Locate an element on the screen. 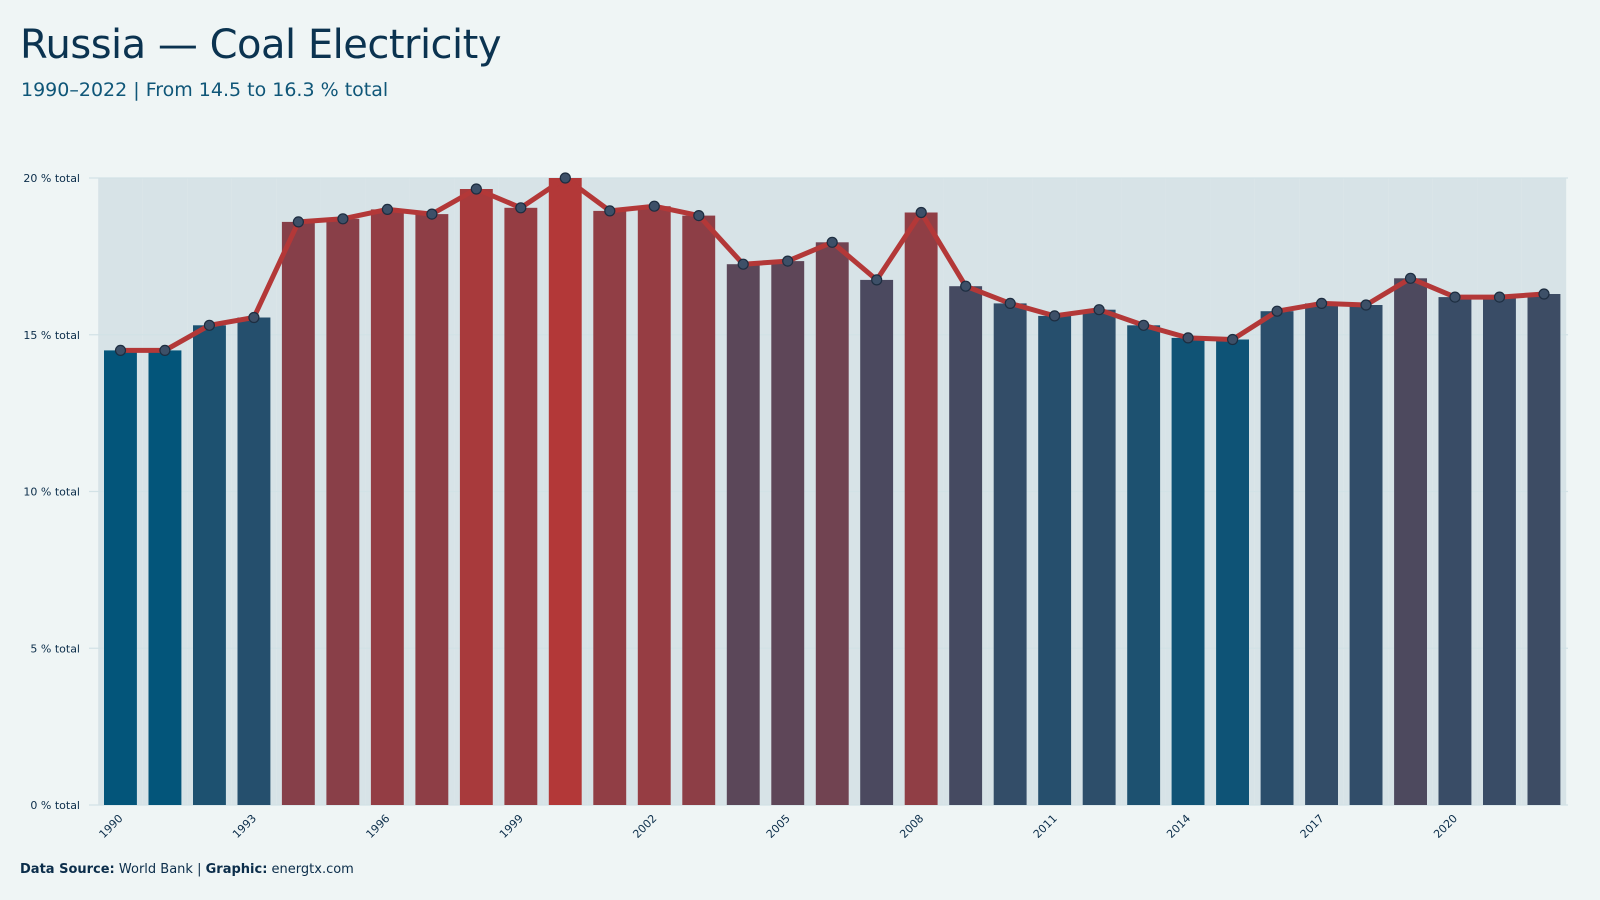 The width and height of the screenshot is (1600, 900). point-2018 is located at coordinates (1366, 305).